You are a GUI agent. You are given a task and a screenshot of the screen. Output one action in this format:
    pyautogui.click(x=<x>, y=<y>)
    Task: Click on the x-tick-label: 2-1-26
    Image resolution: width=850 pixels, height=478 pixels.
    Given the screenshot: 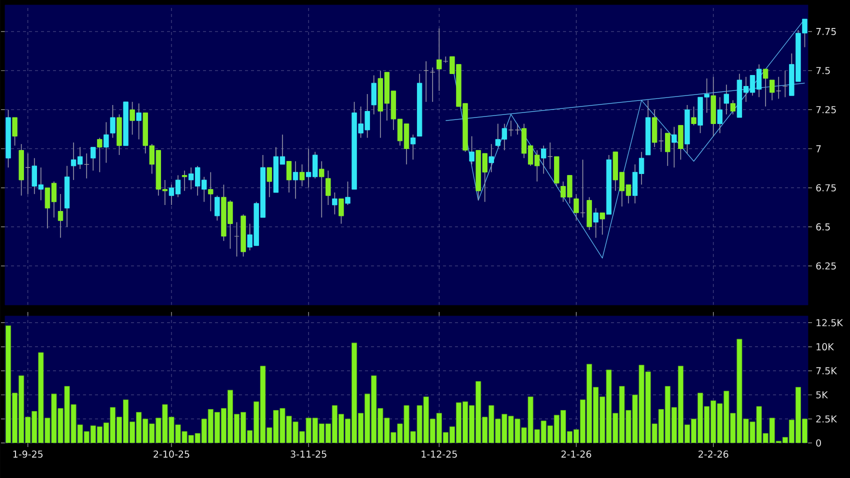 What is the action you would take?
    pyautogui.click(x=576, y=454)
    